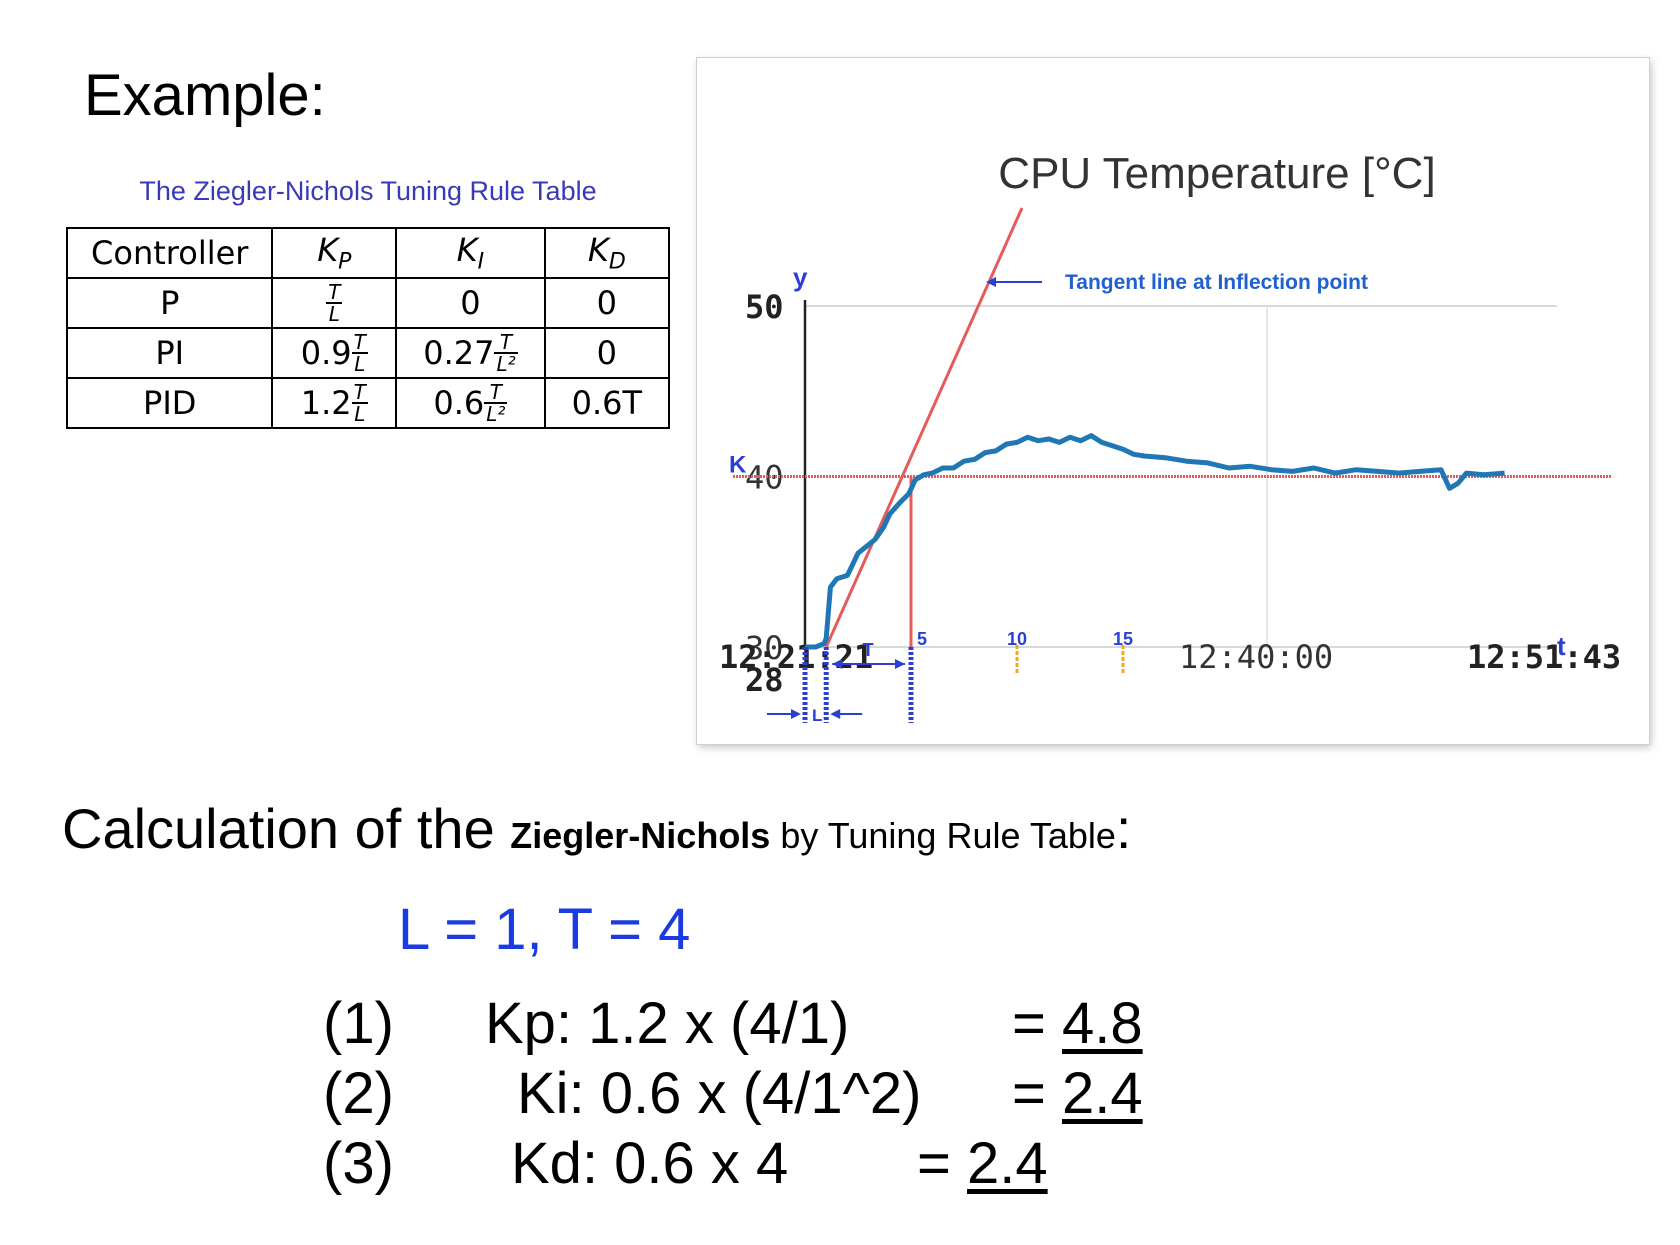 This screenshot has width=1680, height=1245. Describe the element at coordinates (817, 715) in the screenshot. I see `L-label: L` at that location.